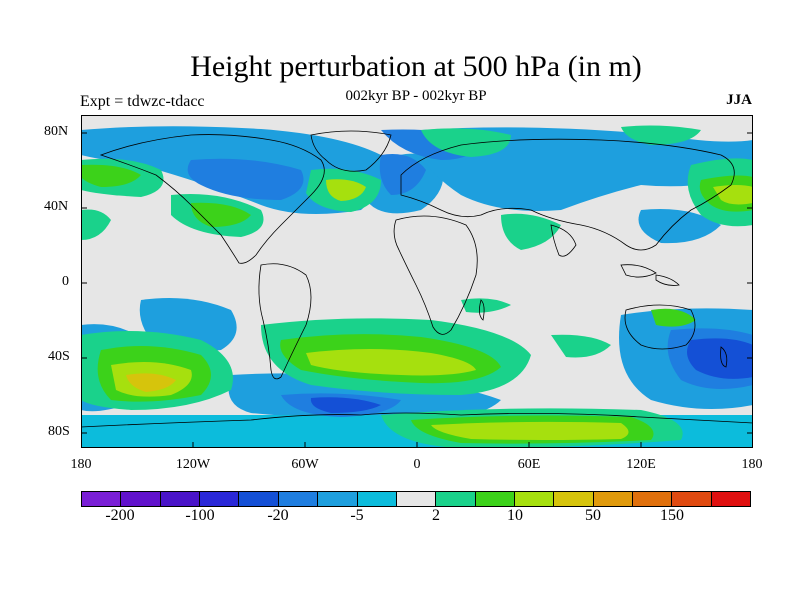 This screenshot has width=800, height=600. I want to click on lon-label-60w: 60W, so click(305, 464).